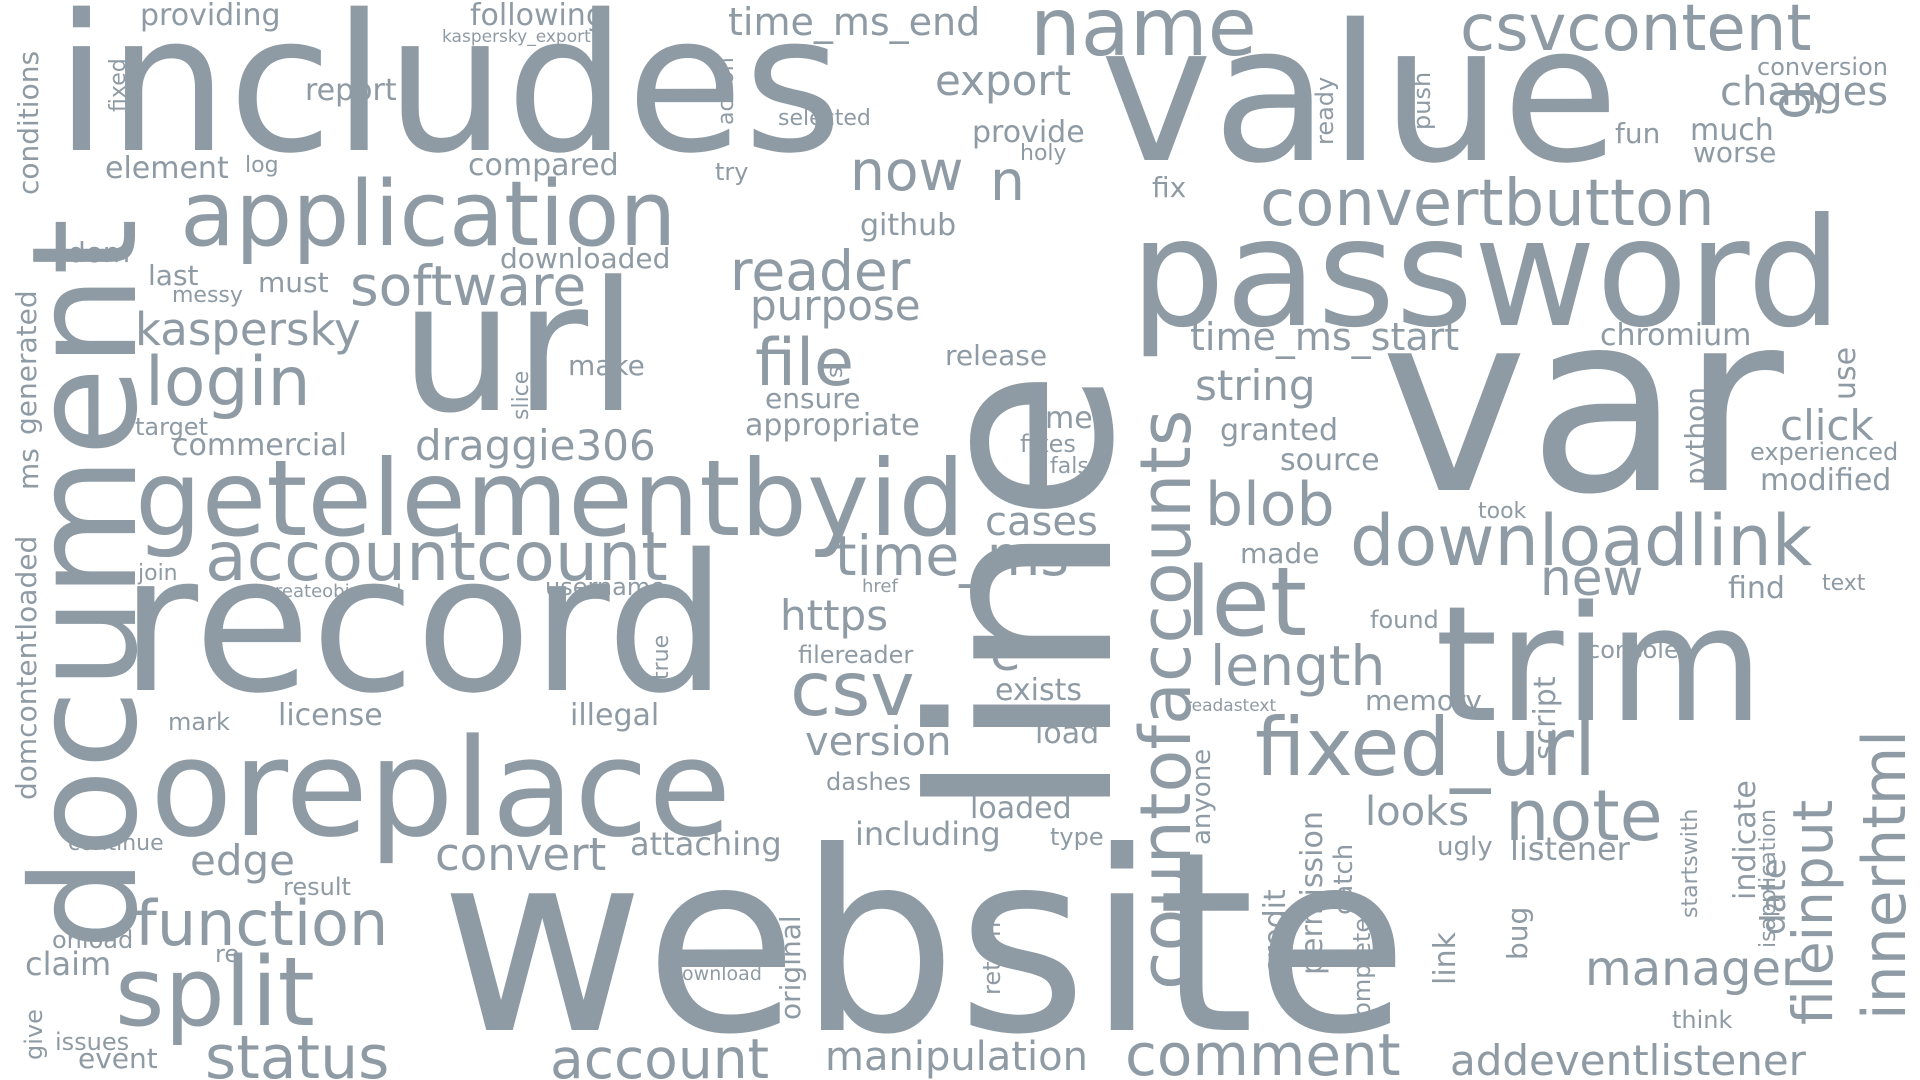 This screenshot has width=1920, height=1080. I want to click on word-string: string, so click(1255, 385).